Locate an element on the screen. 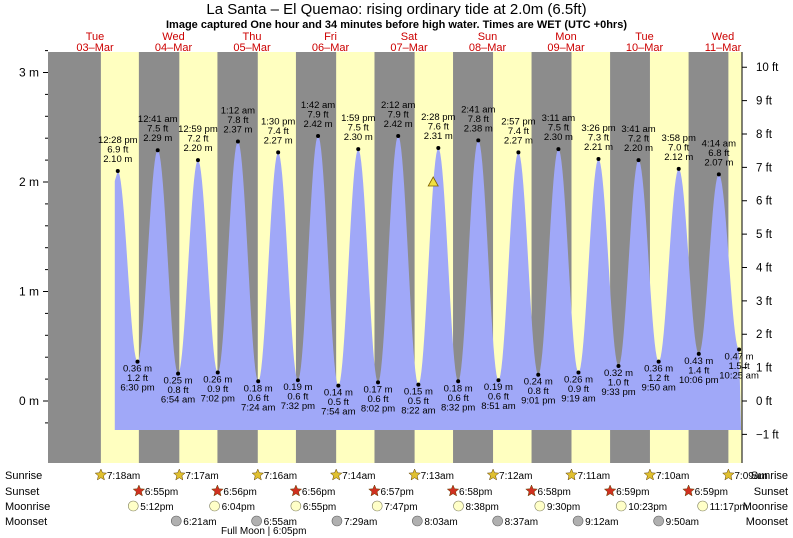 The height and width of the screenshot is (538, 793). feet-tick-label: 7 ft is located at coordinates (764, 168).